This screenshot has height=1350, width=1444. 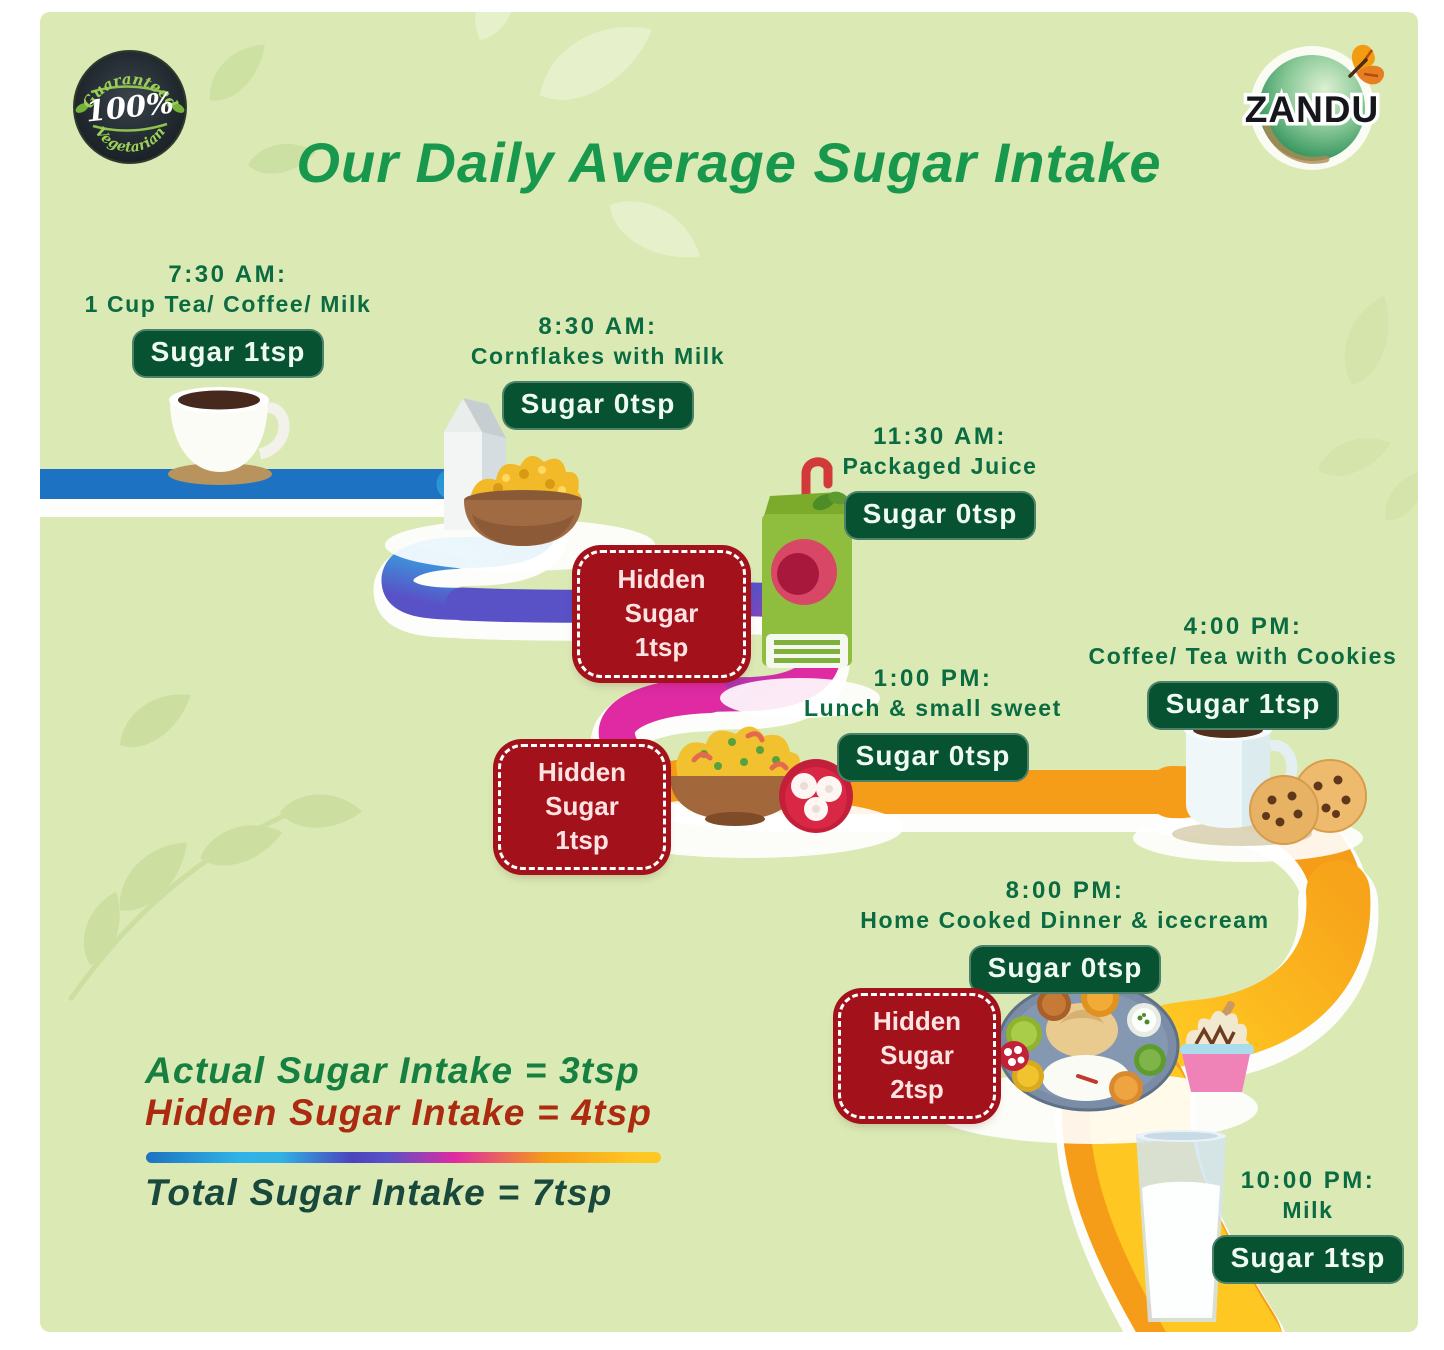 I want to click on cookie-icon, so click(x=1308, y=802).